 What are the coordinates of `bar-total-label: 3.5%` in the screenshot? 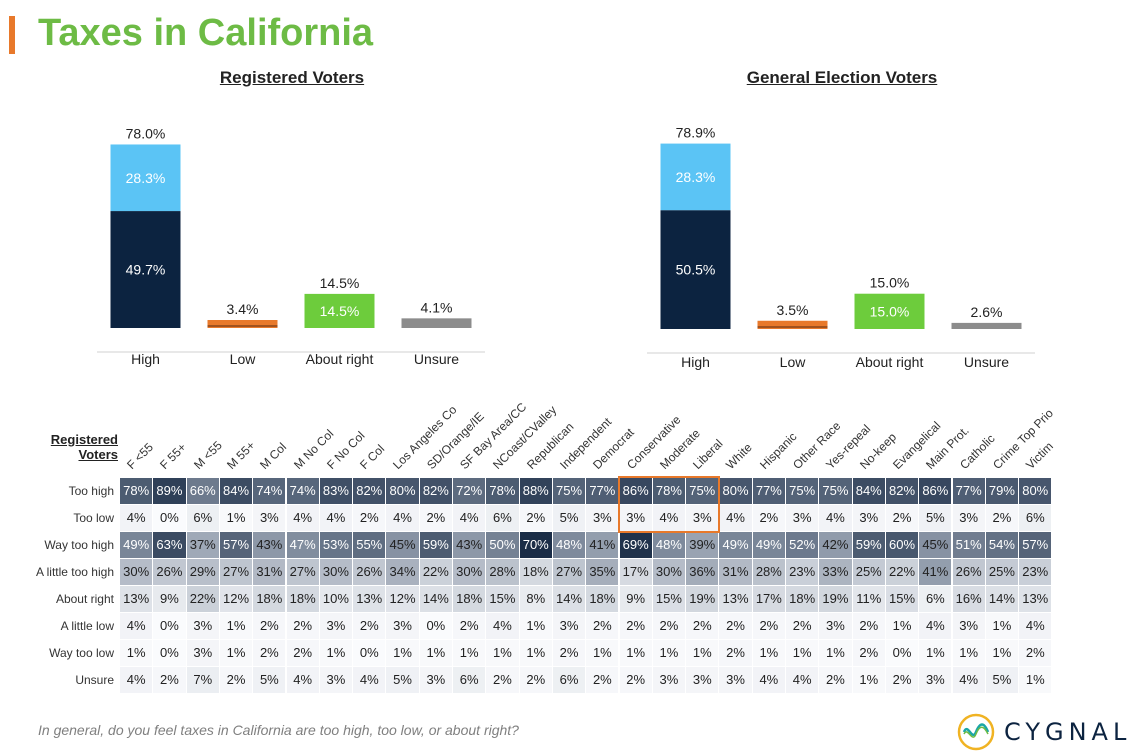 It's located at (793, 310).